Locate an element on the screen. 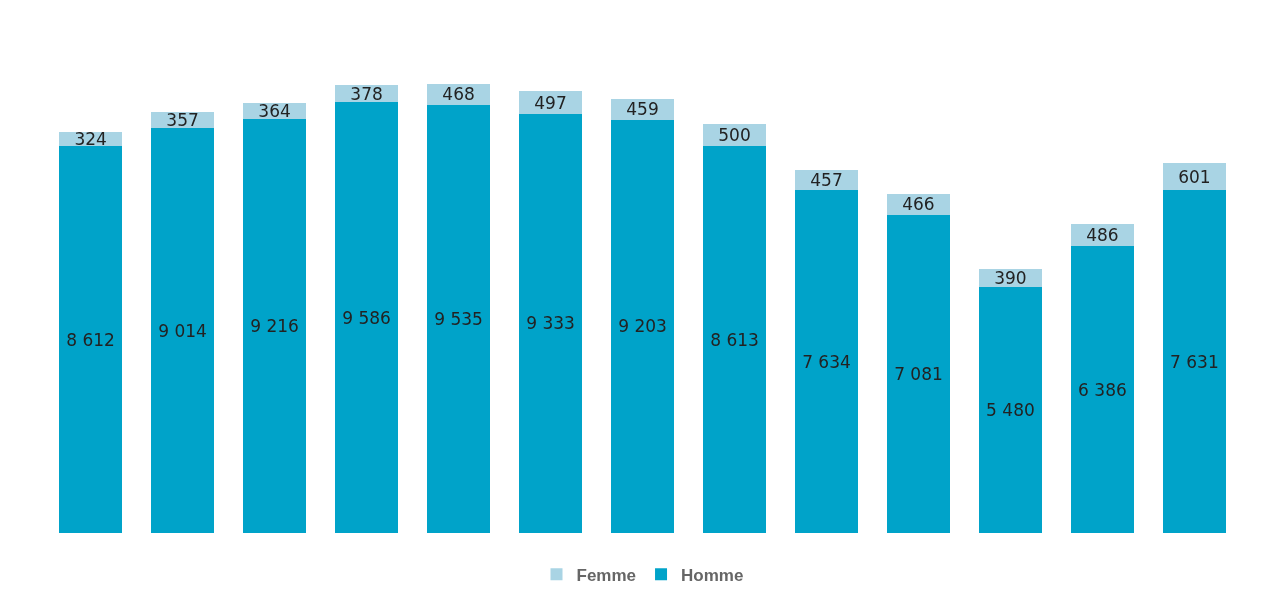 The height and width of the screenshot is (613, 1265). data-label: 497 is located at coordinates (550, 102).